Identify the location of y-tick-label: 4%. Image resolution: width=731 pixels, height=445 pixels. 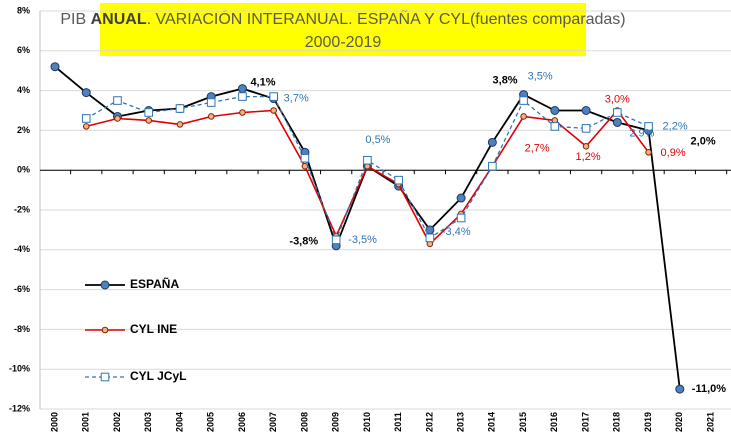
(23, 90).